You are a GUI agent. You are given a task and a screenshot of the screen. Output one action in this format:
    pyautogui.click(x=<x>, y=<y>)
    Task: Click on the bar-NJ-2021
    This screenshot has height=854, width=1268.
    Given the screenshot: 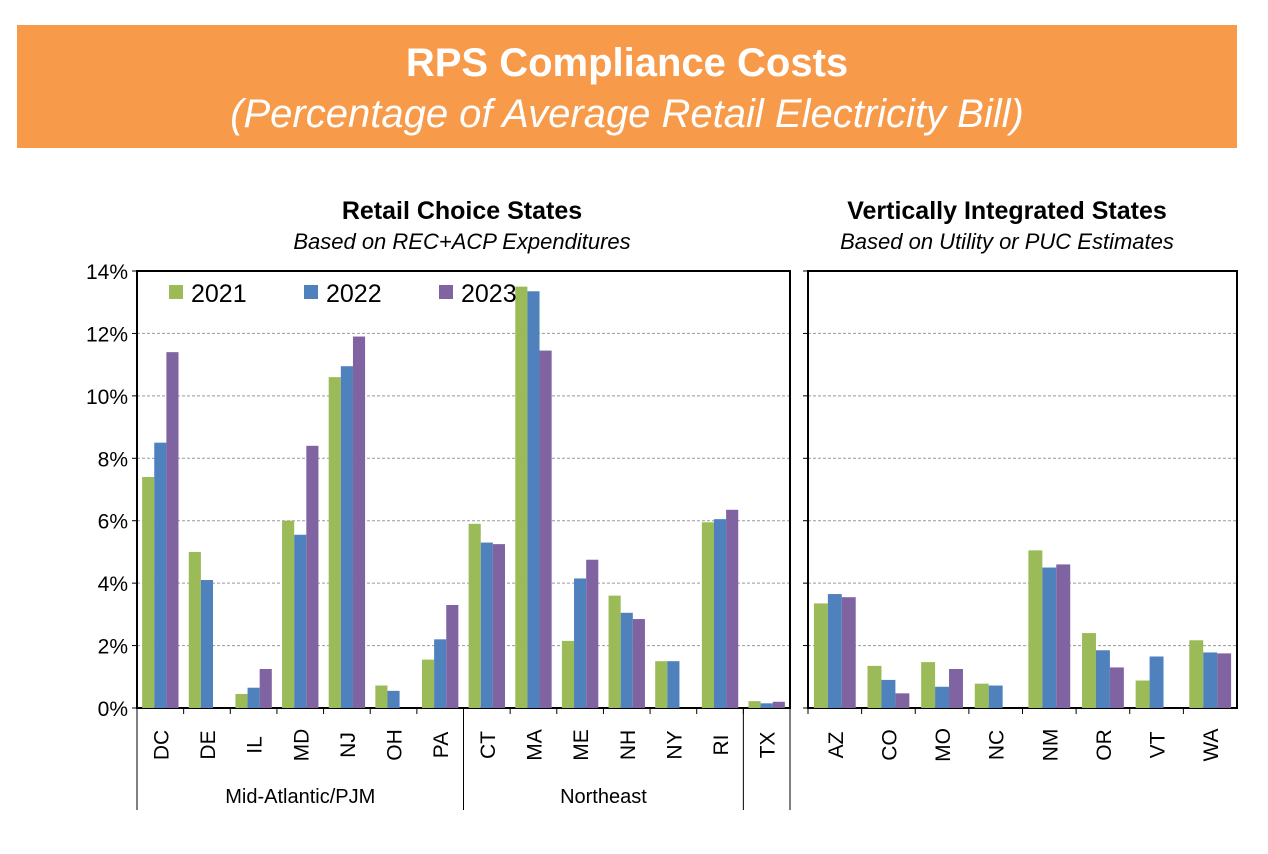 What is the action you would take?
    pyautogui.click(x=334, y=542)
    